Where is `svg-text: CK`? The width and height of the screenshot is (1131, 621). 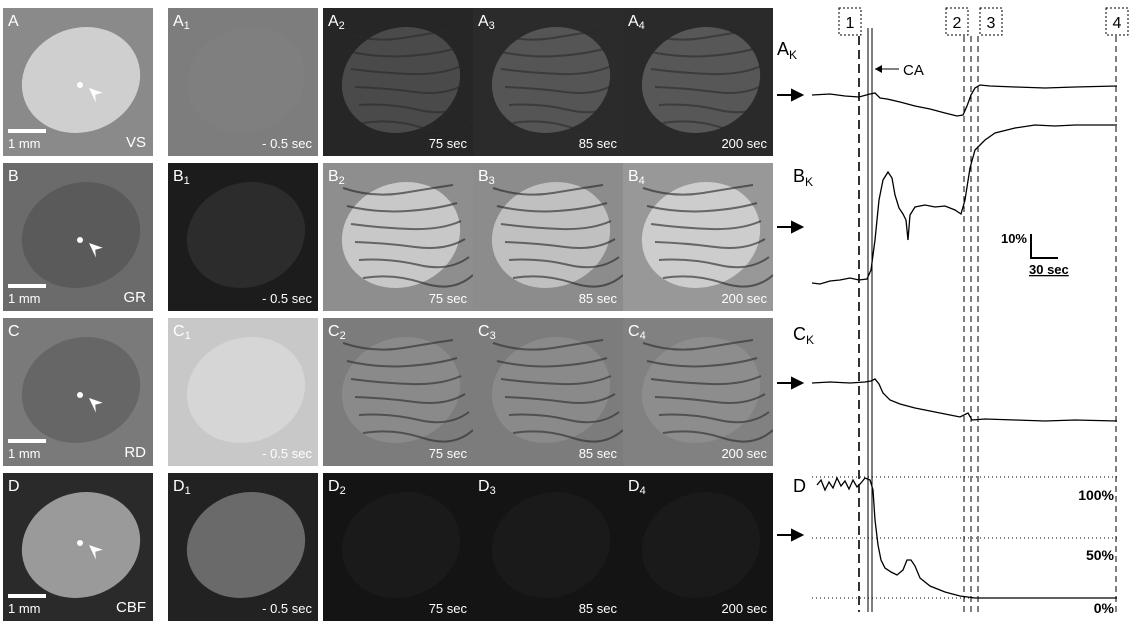 svg-text: CK is located at coordinates (803, 335).